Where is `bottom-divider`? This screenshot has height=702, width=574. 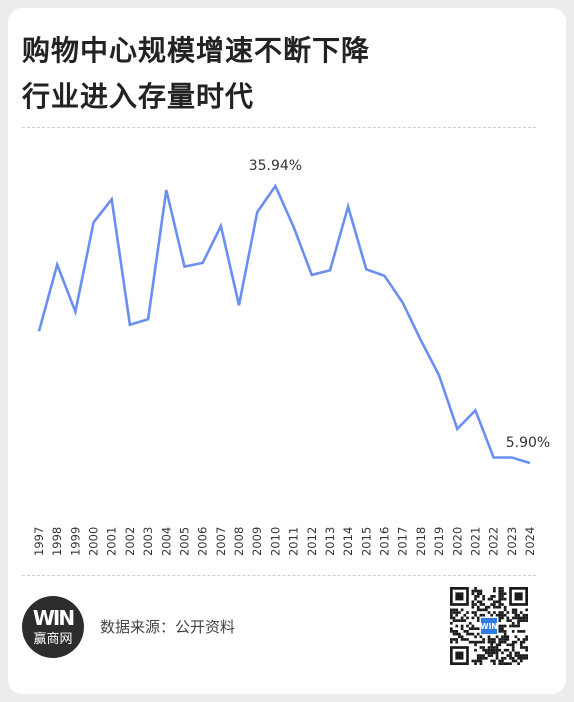
bottom-divider is located at coordinates (279, 575).